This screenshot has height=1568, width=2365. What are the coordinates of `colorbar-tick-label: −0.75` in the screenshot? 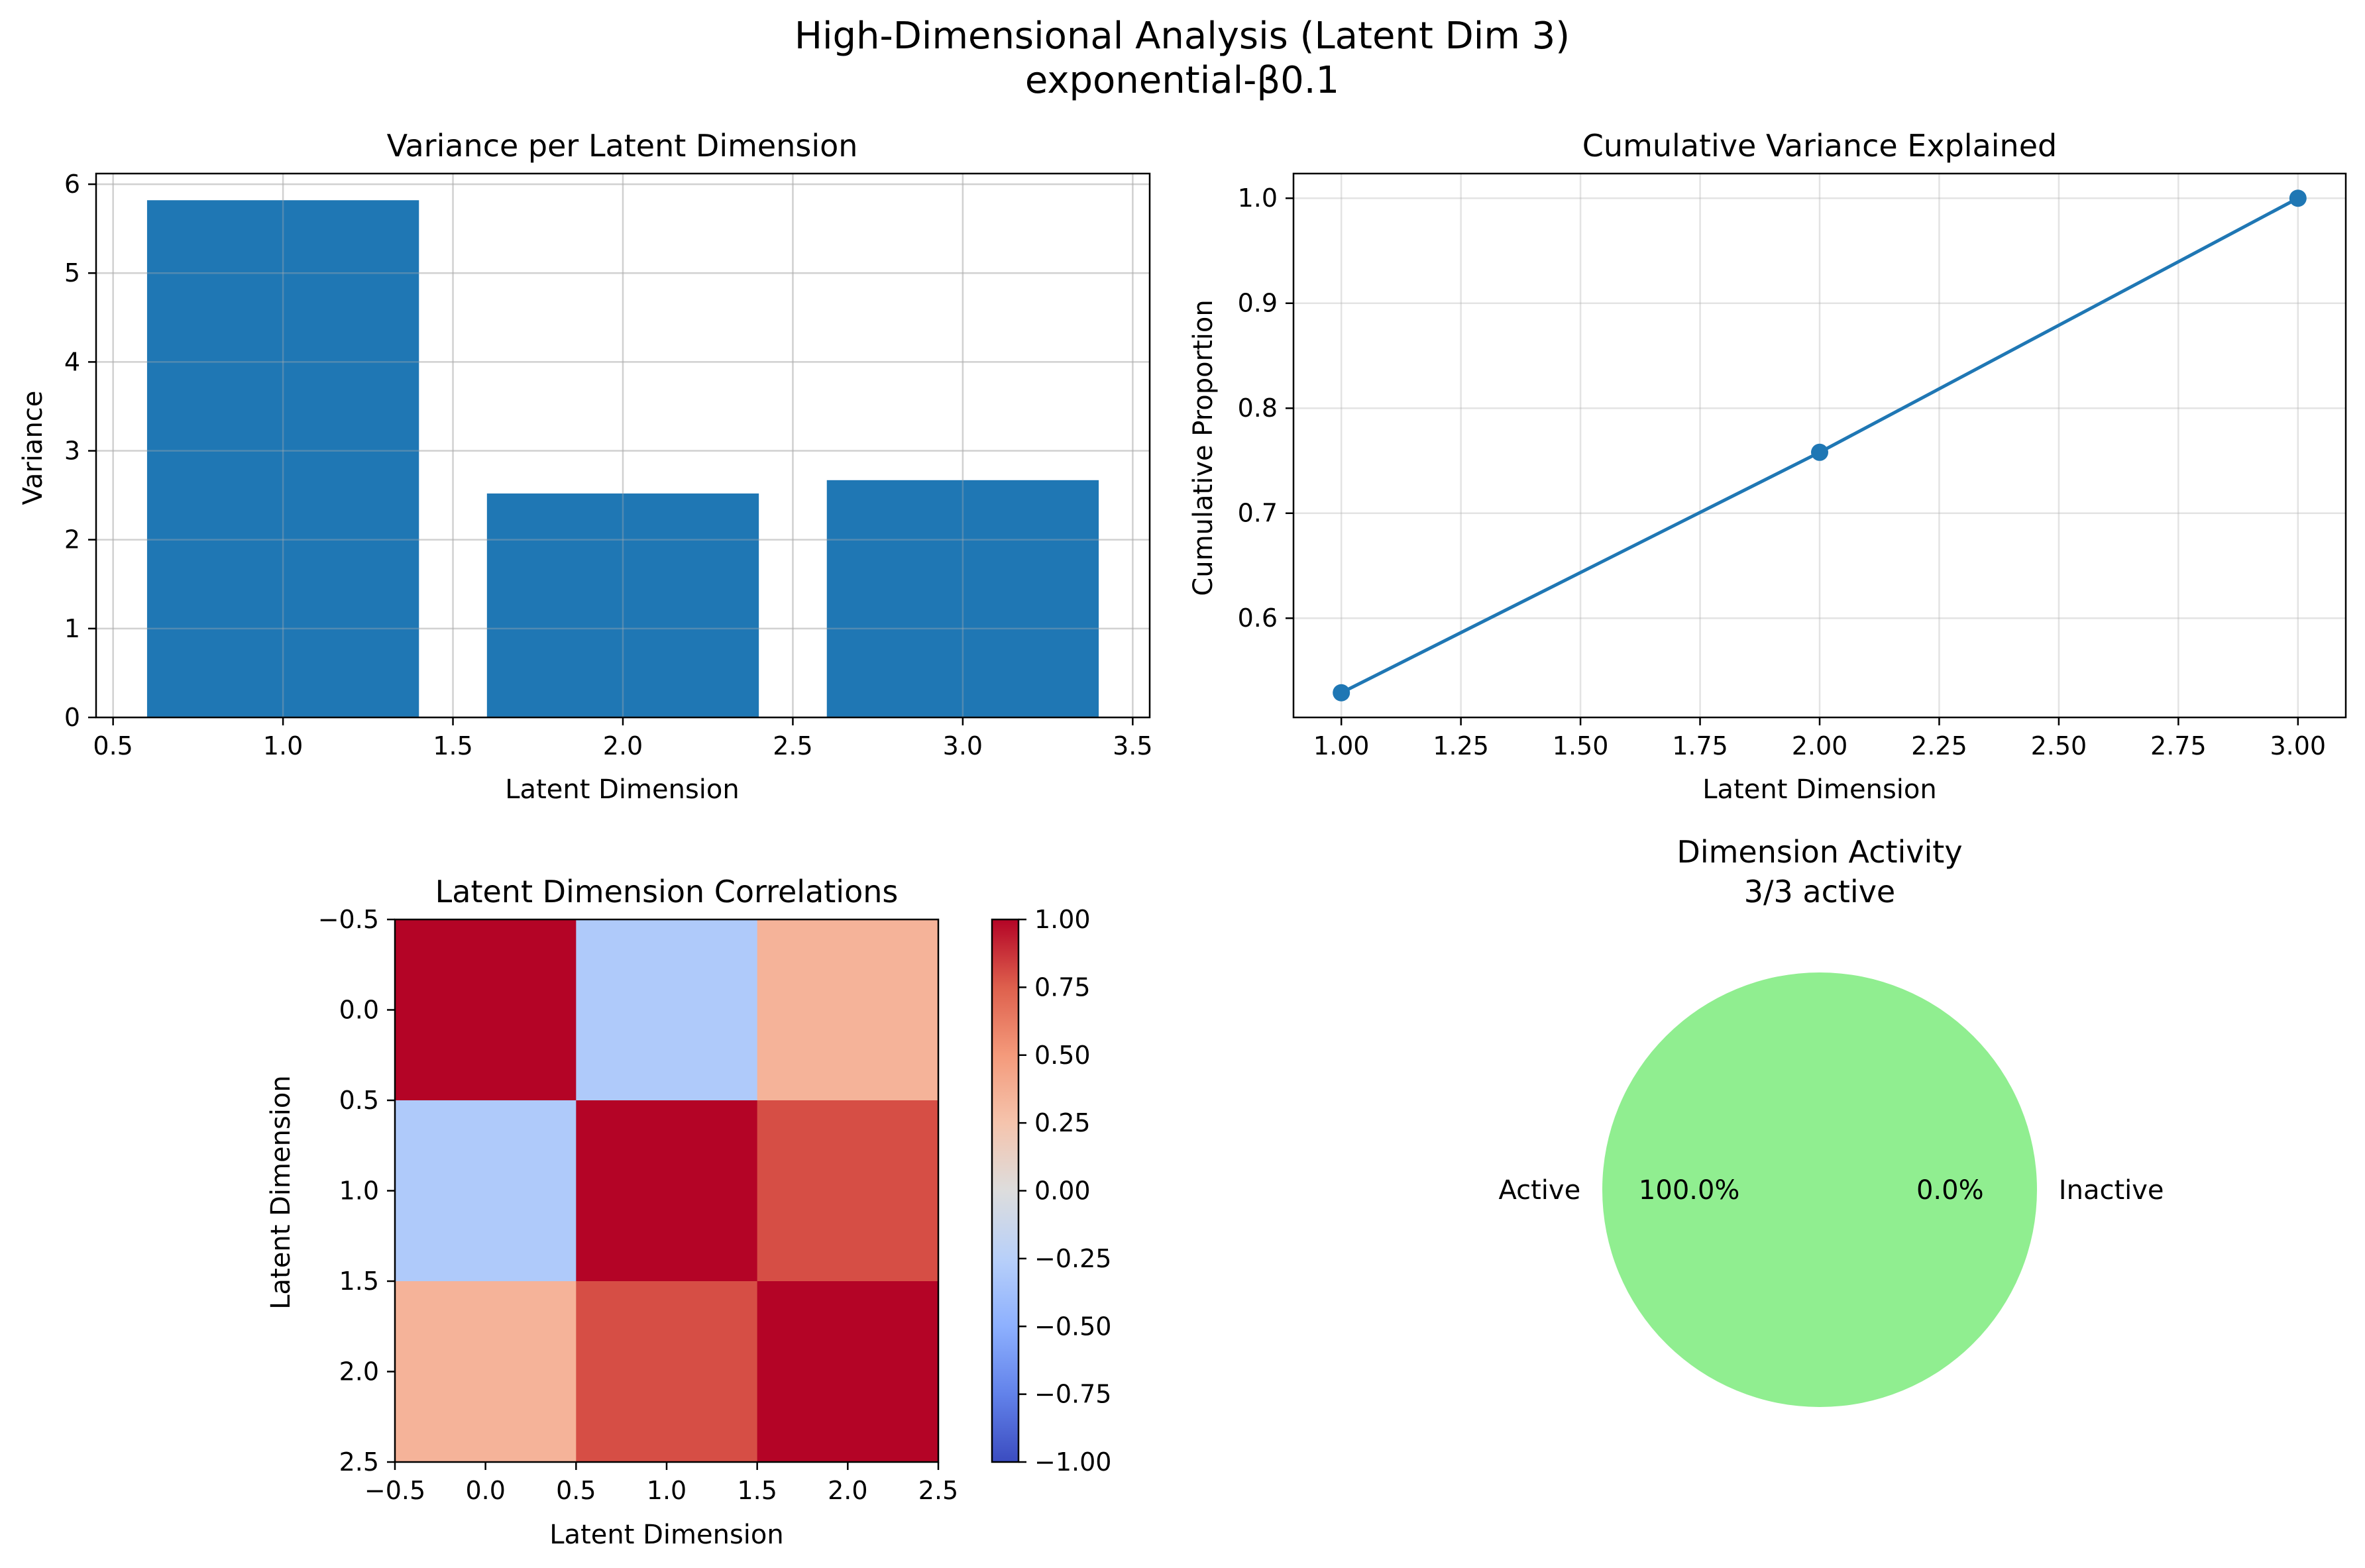 It's located at (1072, 1394).